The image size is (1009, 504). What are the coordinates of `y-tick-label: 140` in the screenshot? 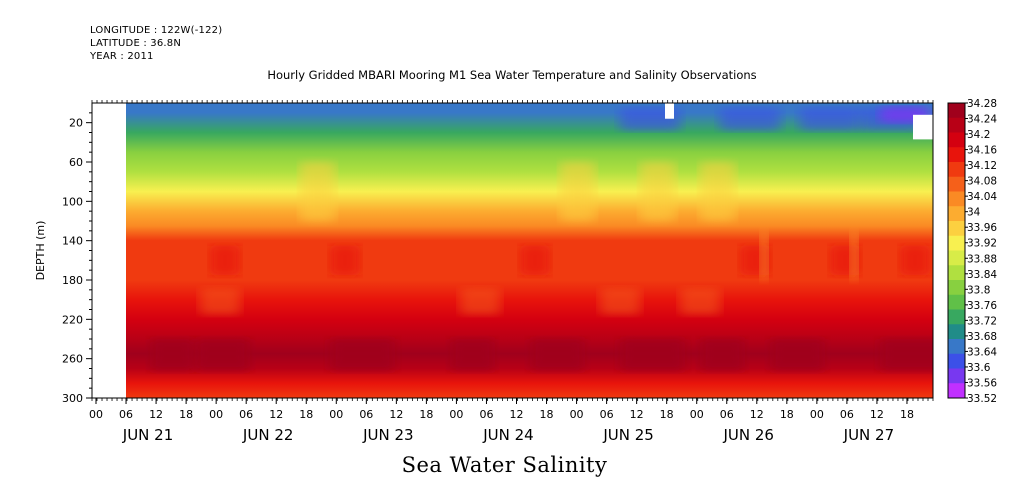 It's located at (72, 241).